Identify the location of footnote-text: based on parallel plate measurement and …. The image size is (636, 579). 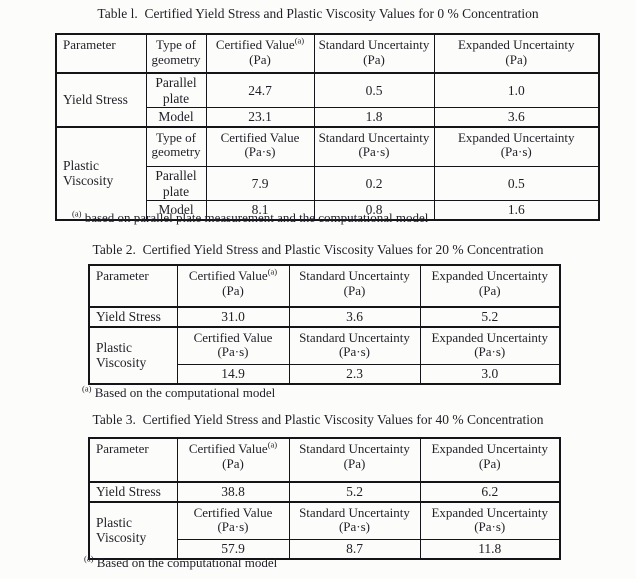
(255, 217).